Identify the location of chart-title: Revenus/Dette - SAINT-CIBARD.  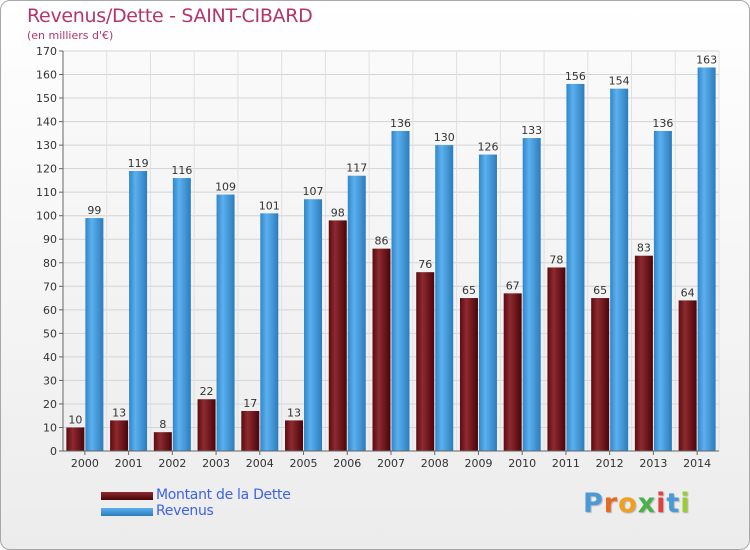
(170, 16).